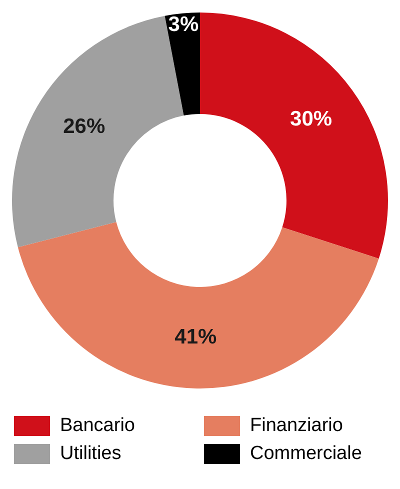  Describe the element at coordinates (196, 336) in the screenshot. I see `data-label: 41%` at that location.